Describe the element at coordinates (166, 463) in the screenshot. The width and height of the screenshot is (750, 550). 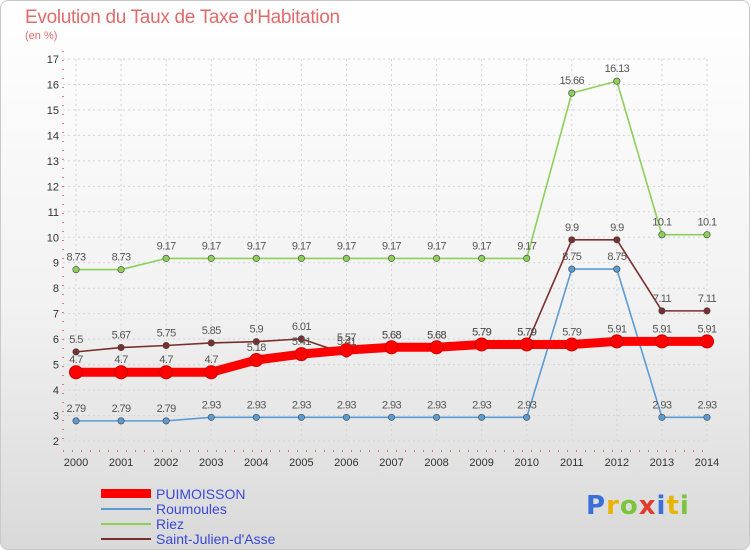
I see `x-tick-label: 2002` at that location.